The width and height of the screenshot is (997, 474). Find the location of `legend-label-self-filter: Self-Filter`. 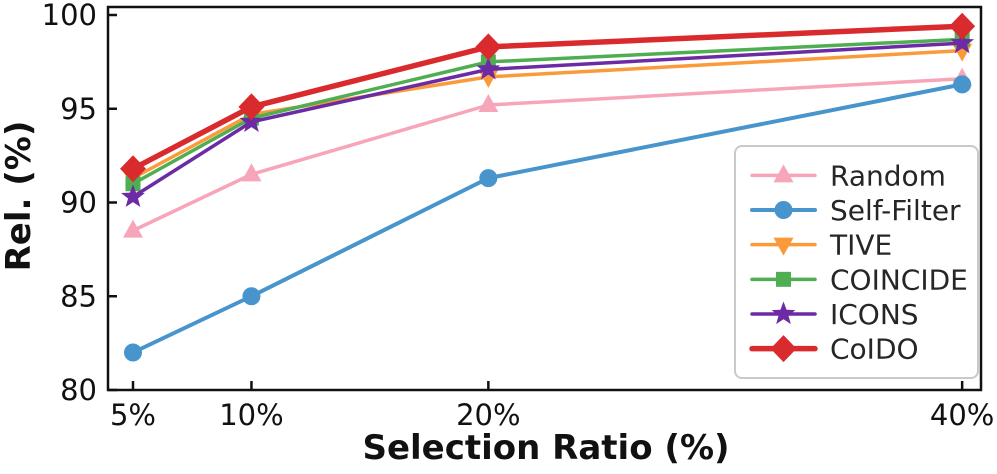

legend-label-self-filter: Self-Filter is located at coordinates (895, 210).